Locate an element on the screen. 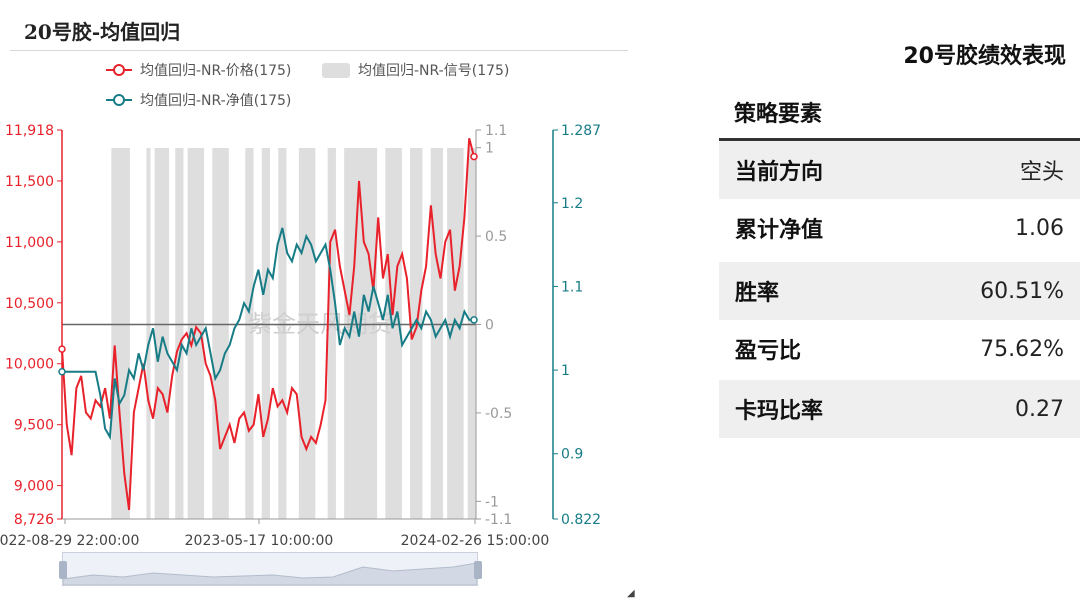 The image size is (1080, 600). title-divider is located at coordinates (319, 50).